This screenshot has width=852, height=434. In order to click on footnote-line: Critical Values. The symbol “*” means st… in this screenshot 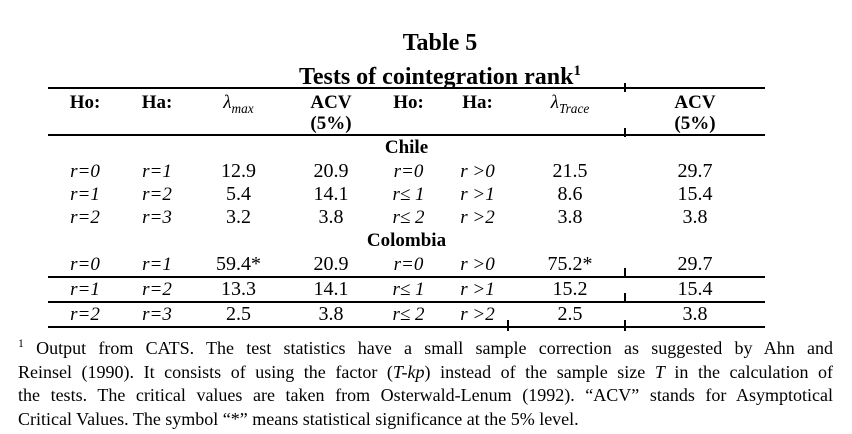, I will do `click(425, 420)`.